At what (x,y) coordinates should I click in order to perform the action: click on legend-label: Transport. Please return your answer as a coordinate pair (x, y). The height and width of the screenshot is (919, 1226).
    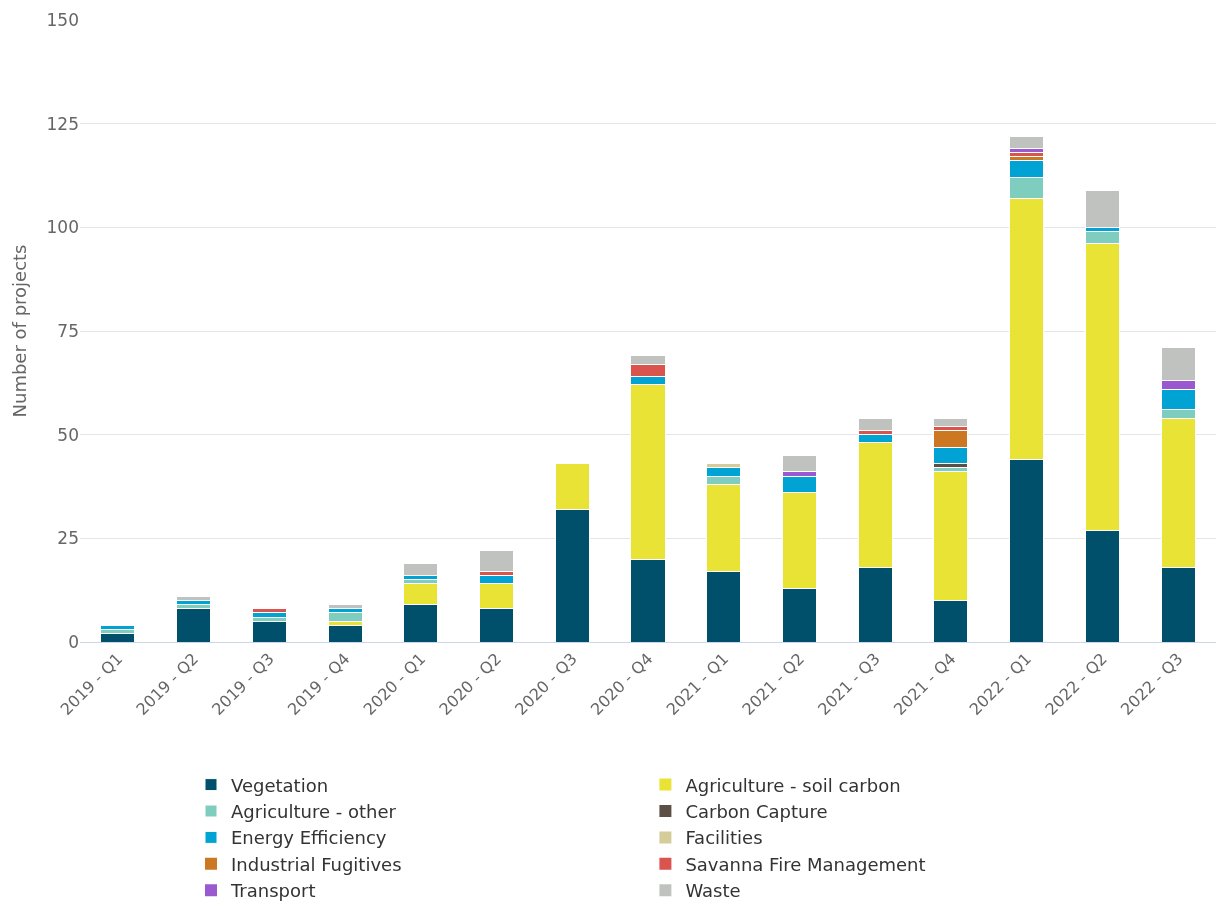
    Looking at the image, I should click on (273, 891).